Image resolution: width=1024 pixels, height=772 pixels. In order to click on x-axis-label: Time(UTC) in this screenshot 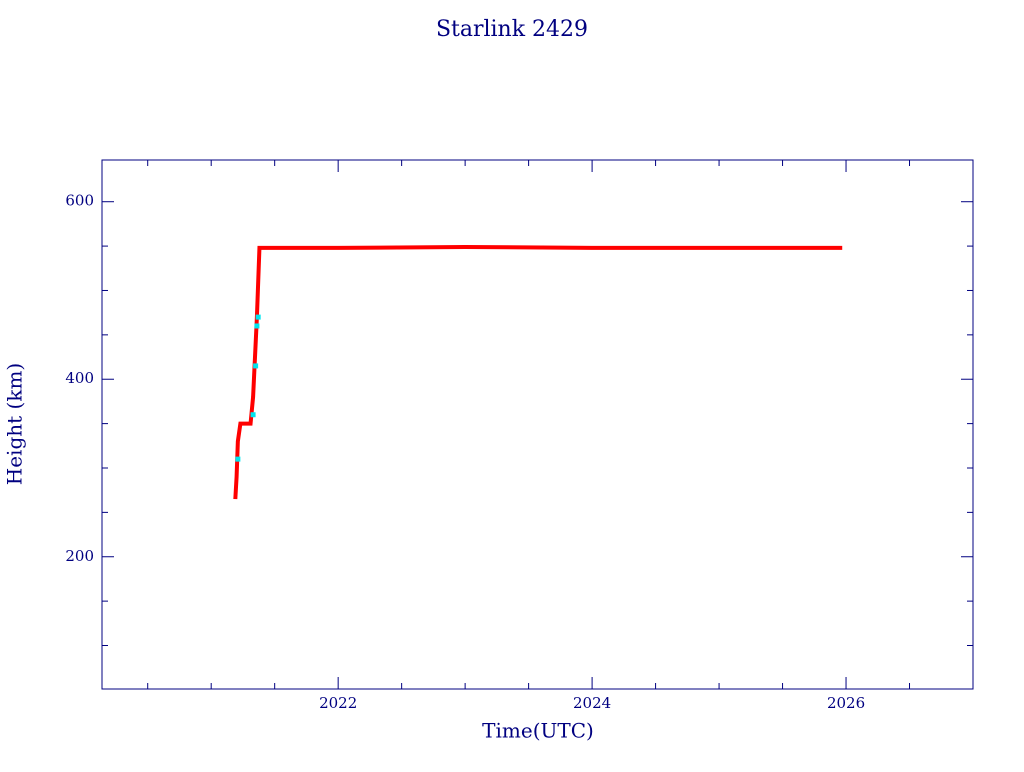, I will do `click(538, 731)`.